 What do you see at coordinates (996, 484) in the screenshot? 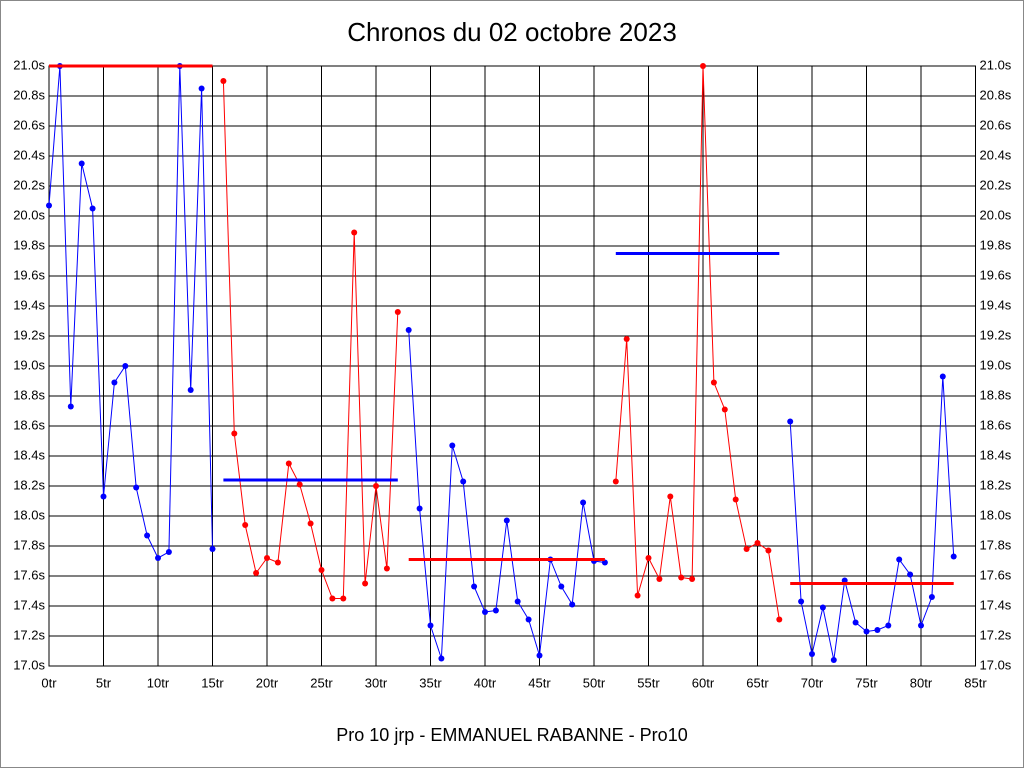
I see `y2-tick-label: 18.2s` at bounding box center [996, 484].